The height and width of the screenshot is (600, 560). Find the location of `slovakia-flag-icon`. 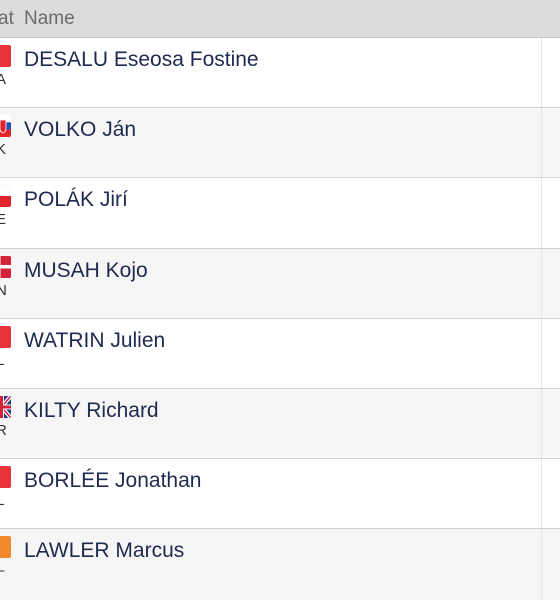

slovakia-flag-icon is located at coordinates (5, 126).